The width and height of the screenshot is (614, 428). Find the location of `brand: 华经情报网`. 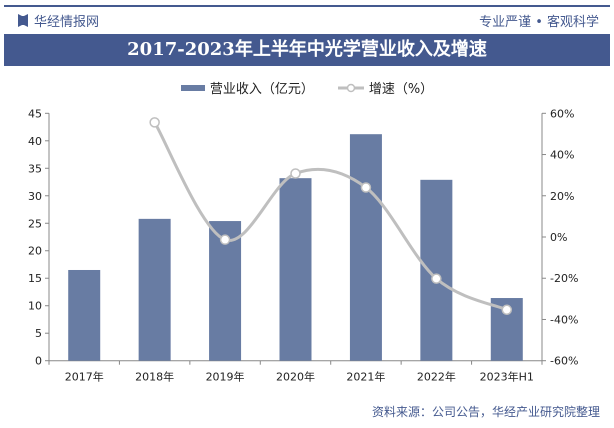

brand: 华经情报网 is located at coordinates (58, 20).